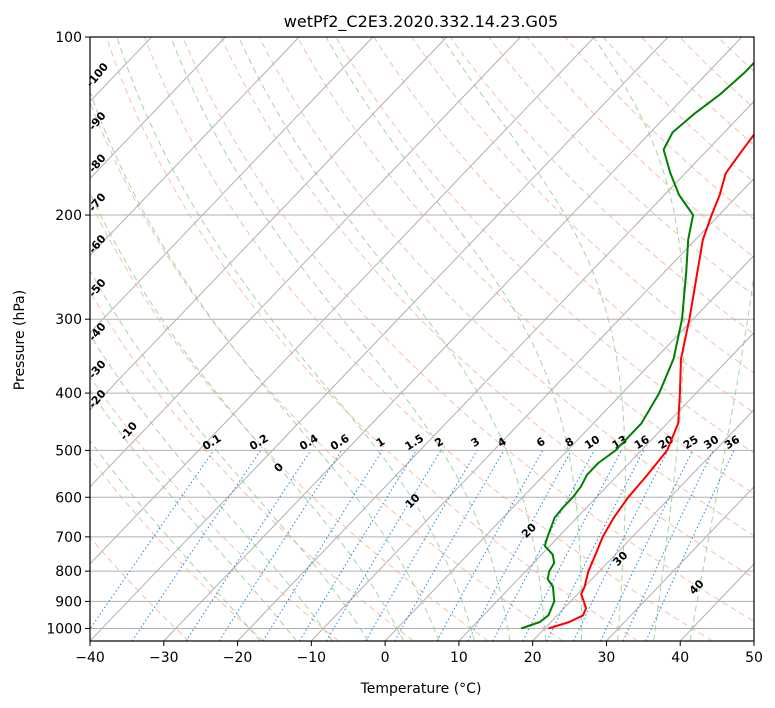 The image size is (775, 708). What do you see at coordinates (68, 602) in the screenshot?
I see `y-tick-label: 900` at bounding box center [68, 602].